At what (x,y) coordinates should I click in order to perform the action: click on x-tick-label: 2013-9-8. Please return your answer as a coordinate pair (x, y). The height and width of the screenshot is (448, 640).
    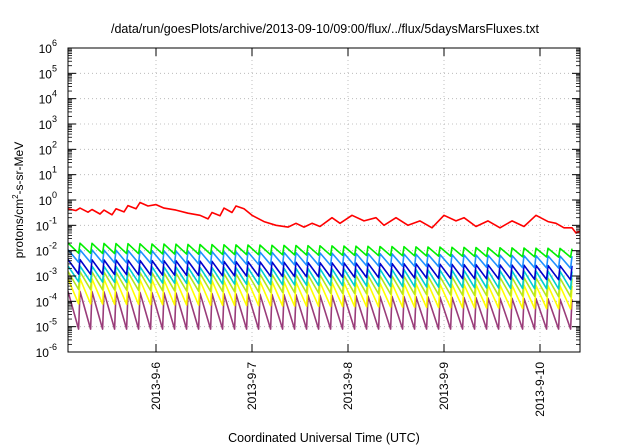
    Looking at the image, I should click on (348, 386).